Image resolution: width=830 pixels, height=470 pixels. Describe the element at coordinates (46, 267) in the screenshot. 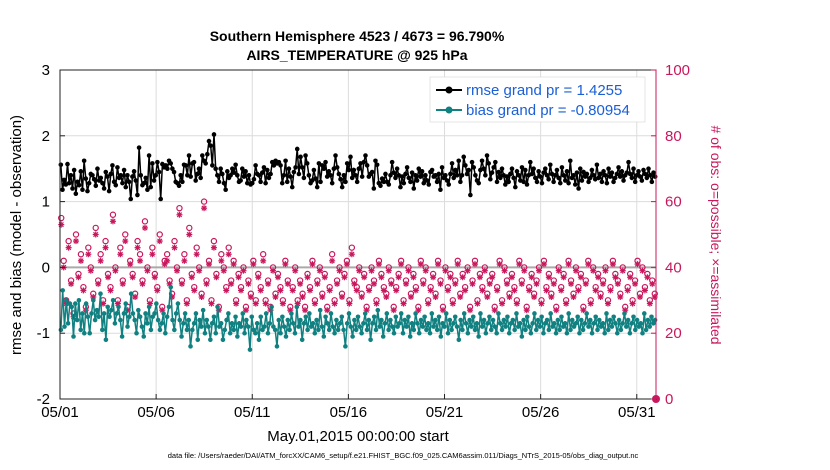

I see `y-tick-label: 0` at that location.